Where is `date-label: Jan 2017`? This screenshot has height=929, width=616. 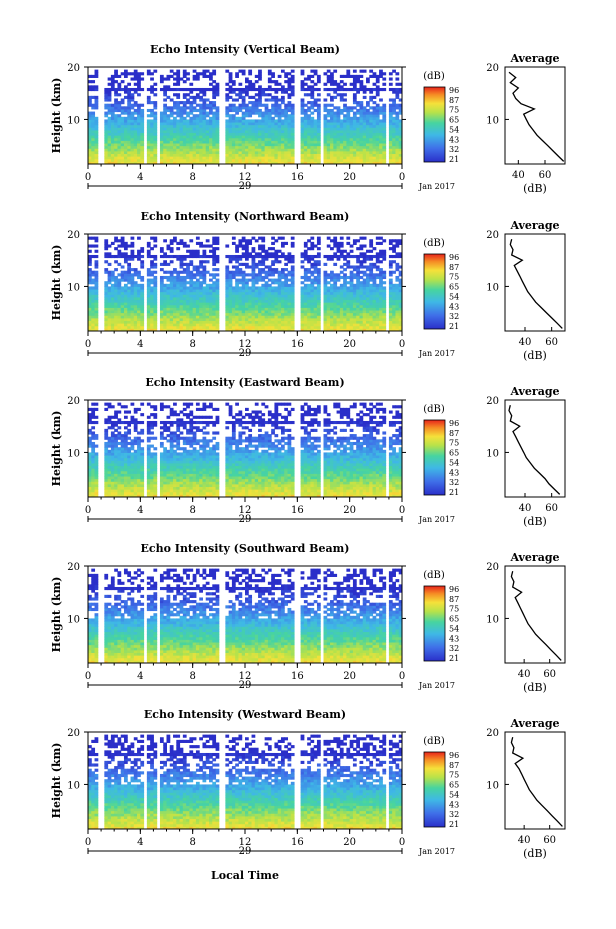
date-label: Jan 2017 is located at coordinates (436, 186).